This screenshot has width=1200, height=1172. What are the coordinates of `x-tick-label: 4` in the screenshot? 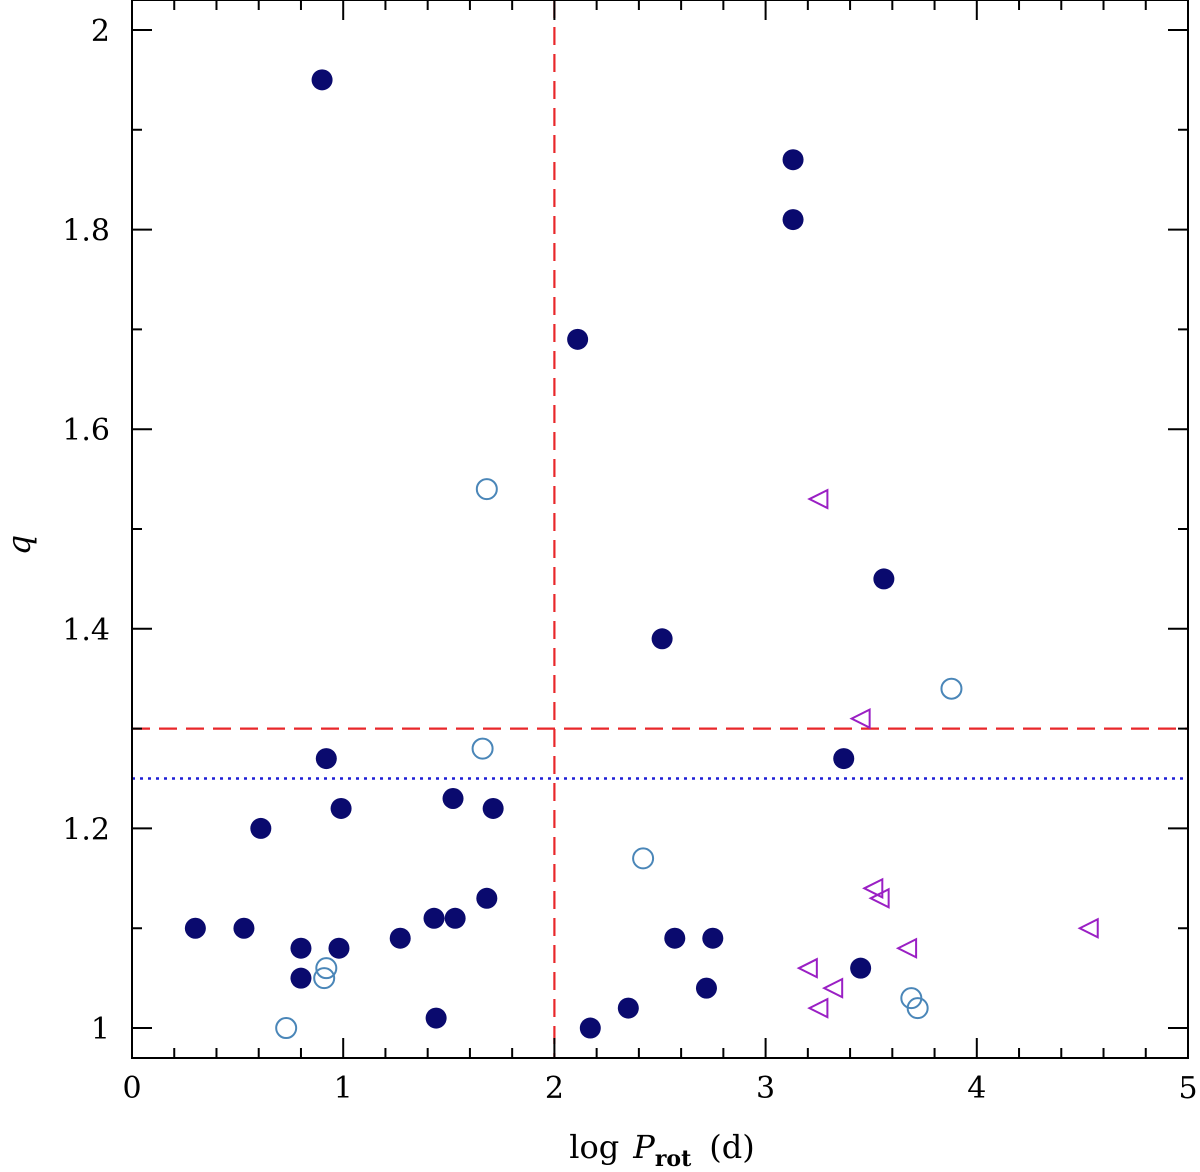 It's located at (976, 1088).